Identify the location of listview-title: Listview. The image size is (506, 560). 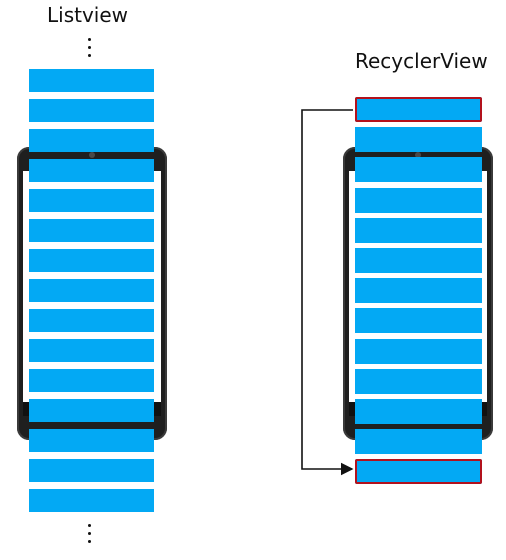
(88, 15).